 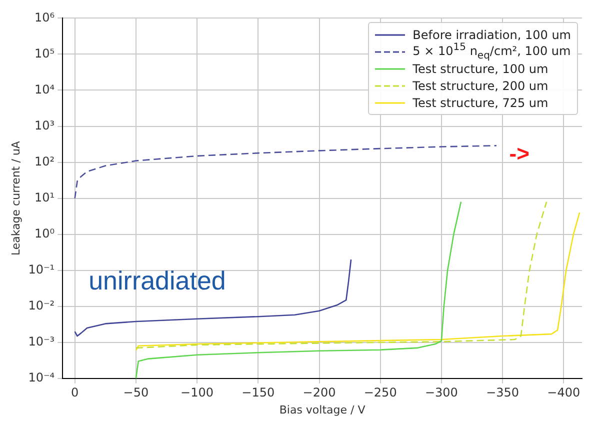 I want to click on legend-label: Test structure, 200 um, so click(x=480, y=85).